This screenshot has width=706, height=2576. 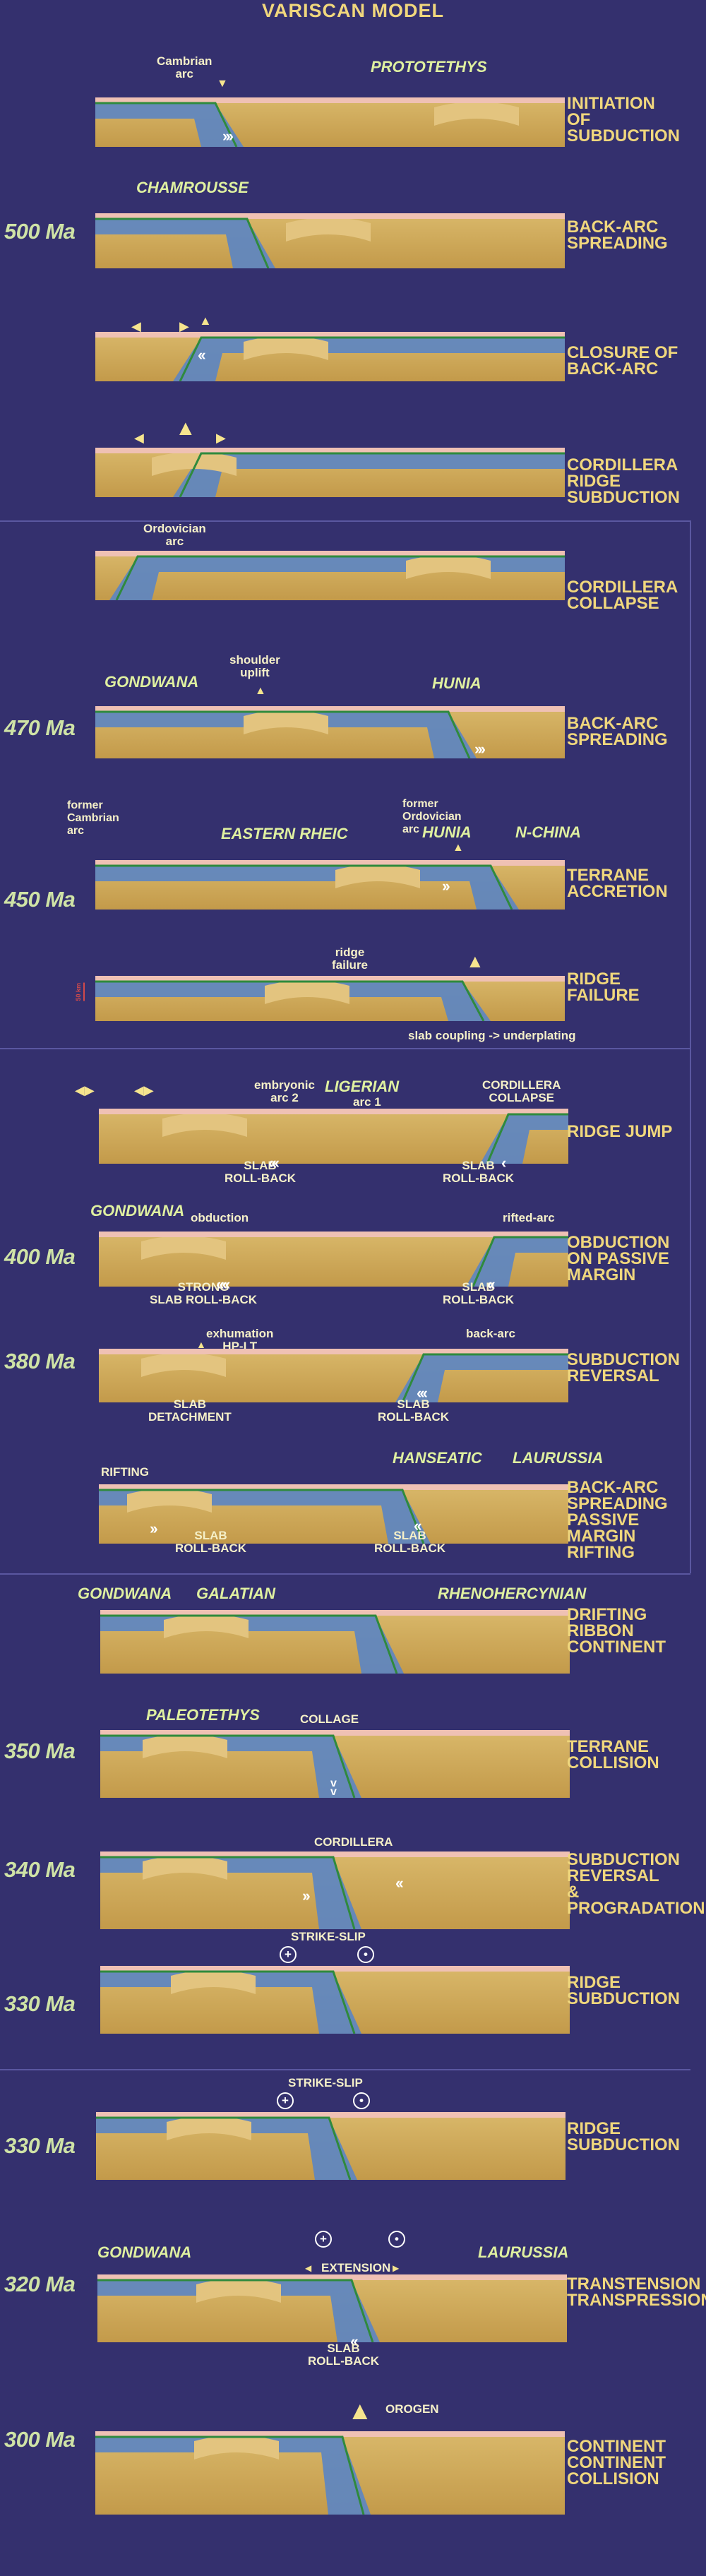 I want to click on label-cambrian-arc: Cambrian arc, so click(x=185, y=67).